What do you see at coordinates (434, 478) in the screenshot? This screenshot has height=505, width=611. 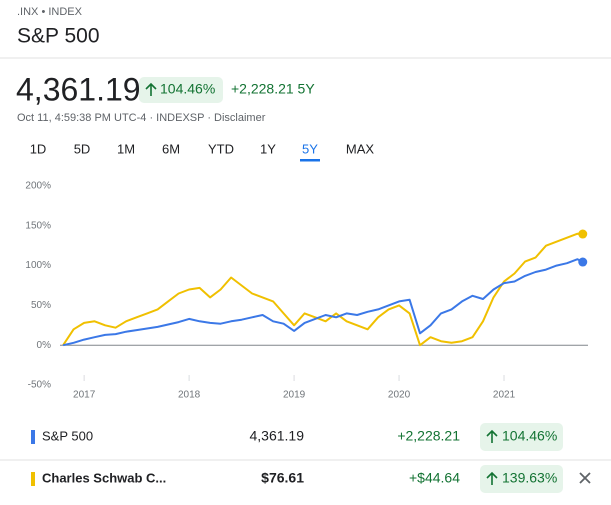 I see `row-change: +$44.64` at bounding box center [434, 478].